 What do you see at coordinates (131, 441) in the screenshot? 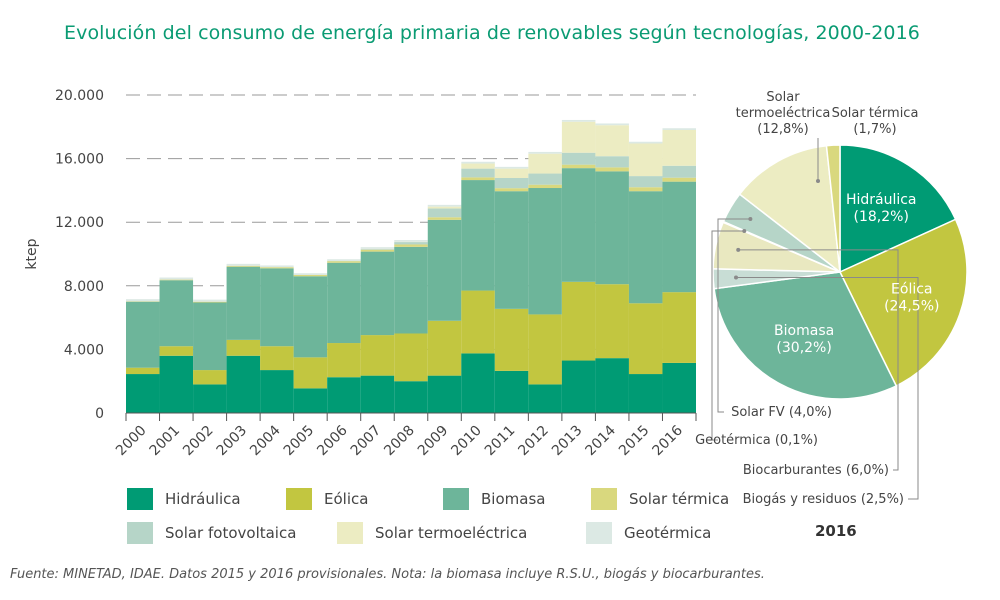
I see `x-tick-label: 2000` at bounding box center [131, 441].